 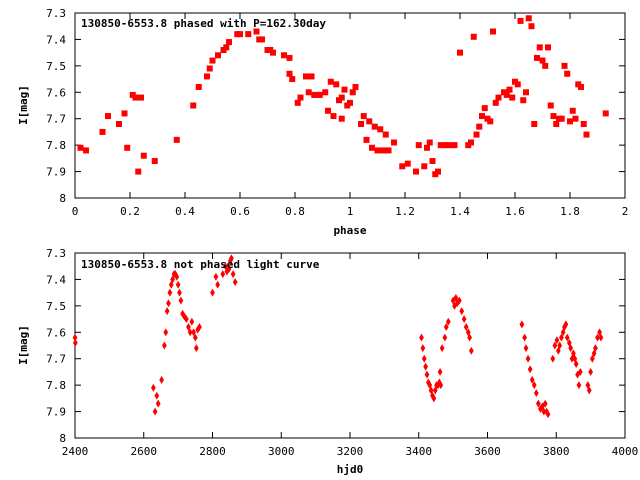 What do you see at coordinates (56, 145) in the screenshot?
I see `y-tick-label: 7.8` at bounding box center [56, 145].